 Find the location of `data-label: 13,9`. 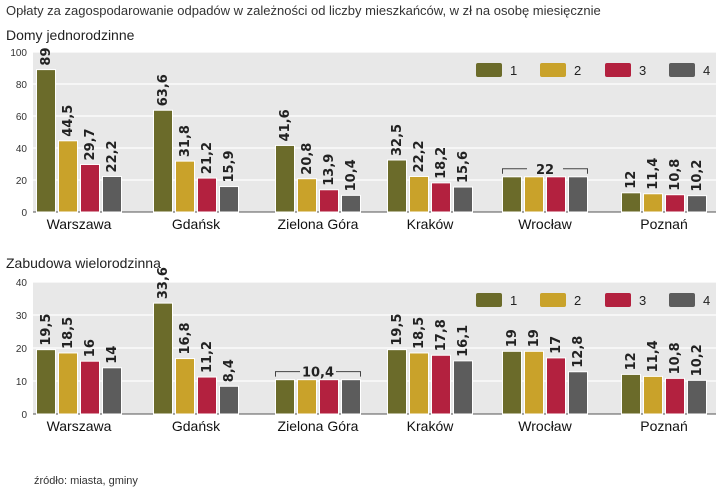

data-label: 13,9 is located at coordinates (329, 170).